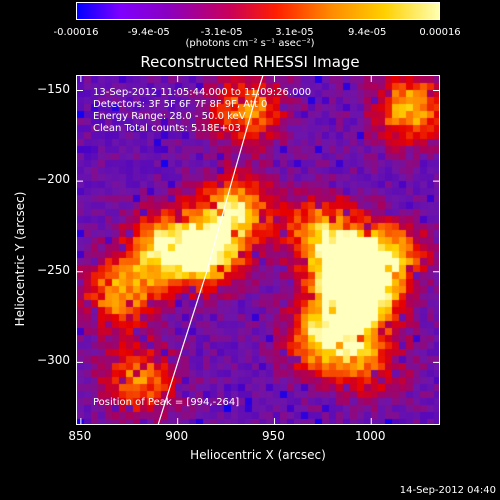 Image resolution: width=500 pixels, height=500 pixels. Describe the element at coordinates (258, 455) in the screenshot. I see `x-axis-label: Heliocentric X (arcsec)` at that location.